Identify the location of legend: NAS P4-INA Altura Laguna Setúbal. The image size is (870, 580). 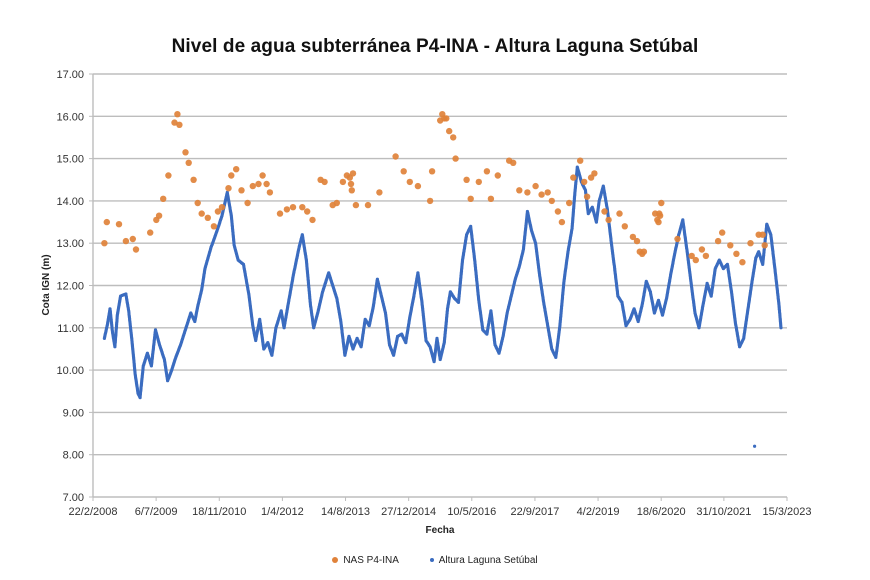
(435, 560).